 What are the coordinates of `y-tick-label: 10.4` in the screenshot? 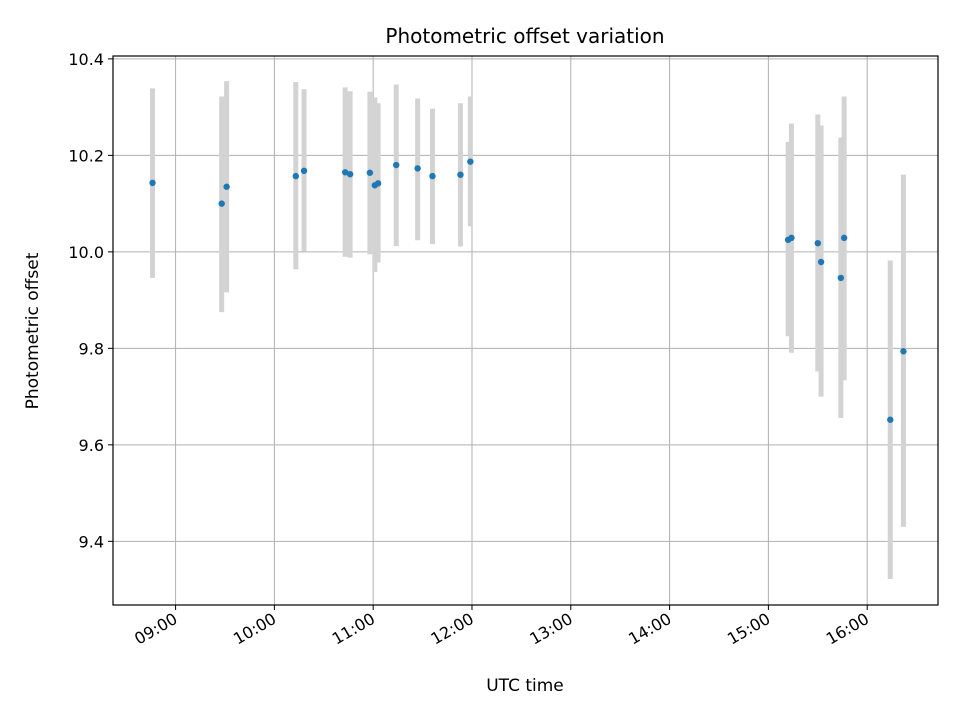 It's located at (86, 59).